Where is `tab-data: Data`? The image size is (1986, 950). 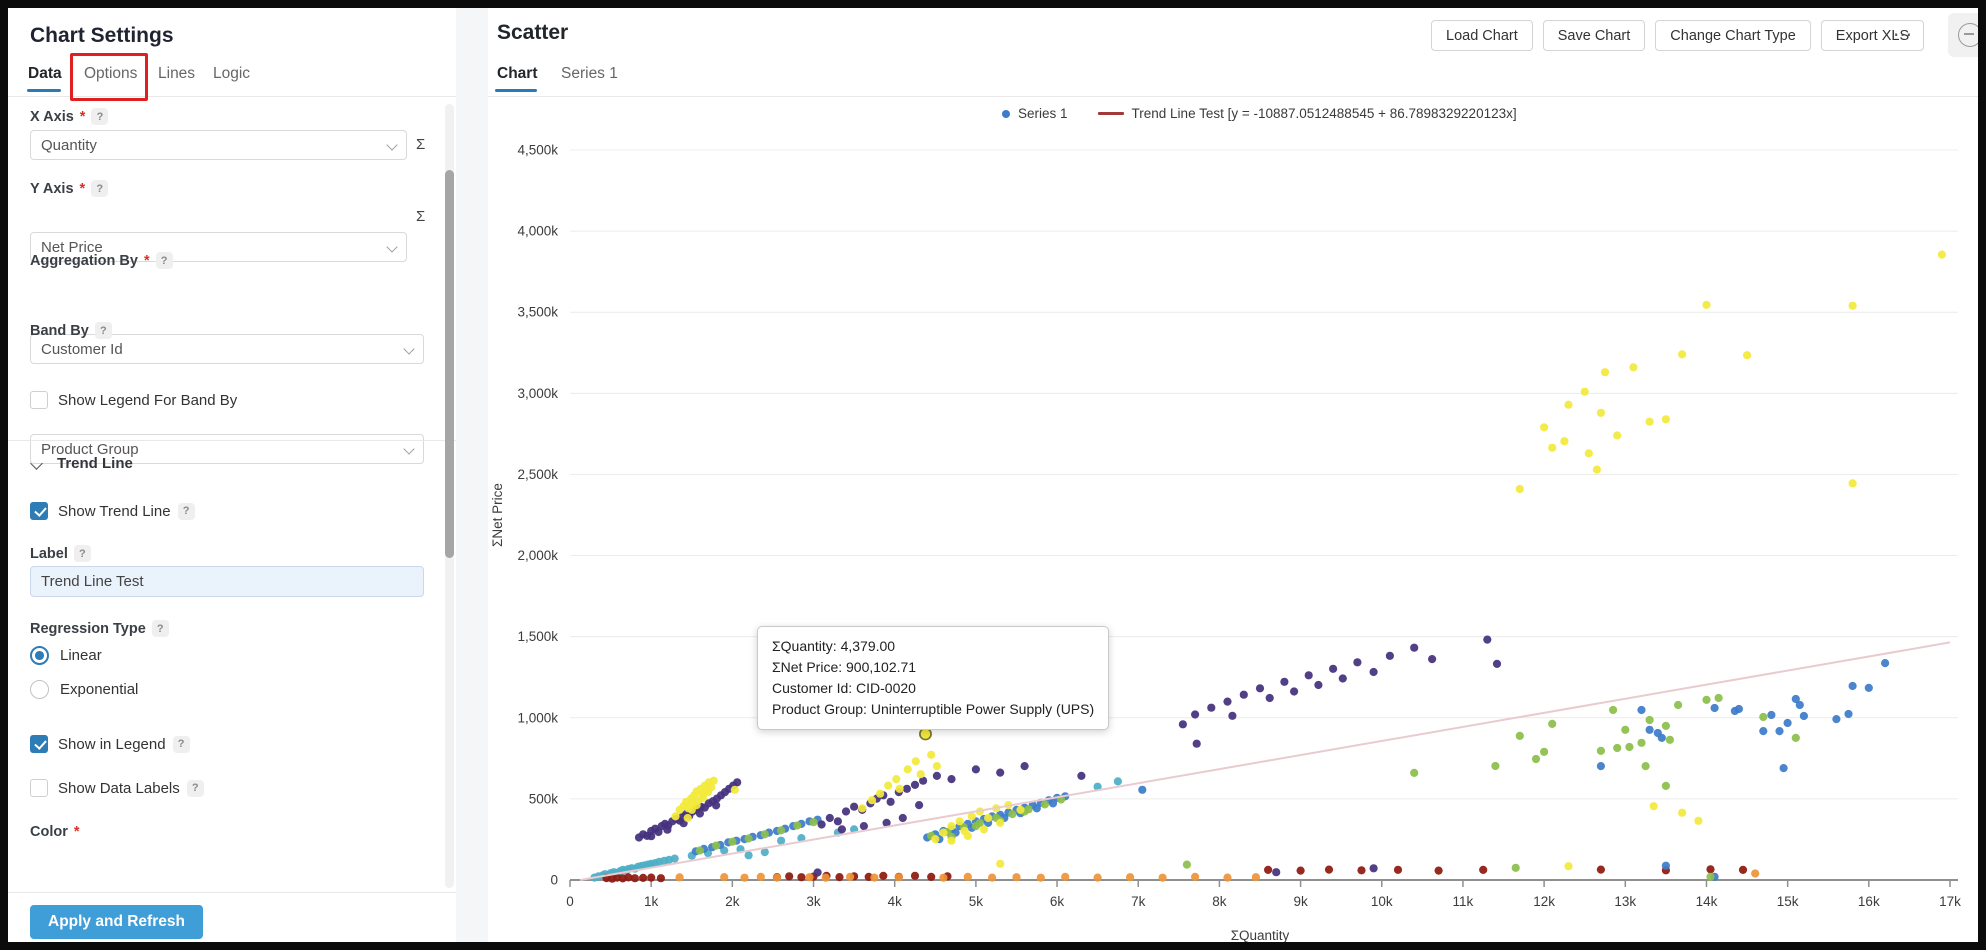
tab-data: Data is located at coordinates (45, 73).